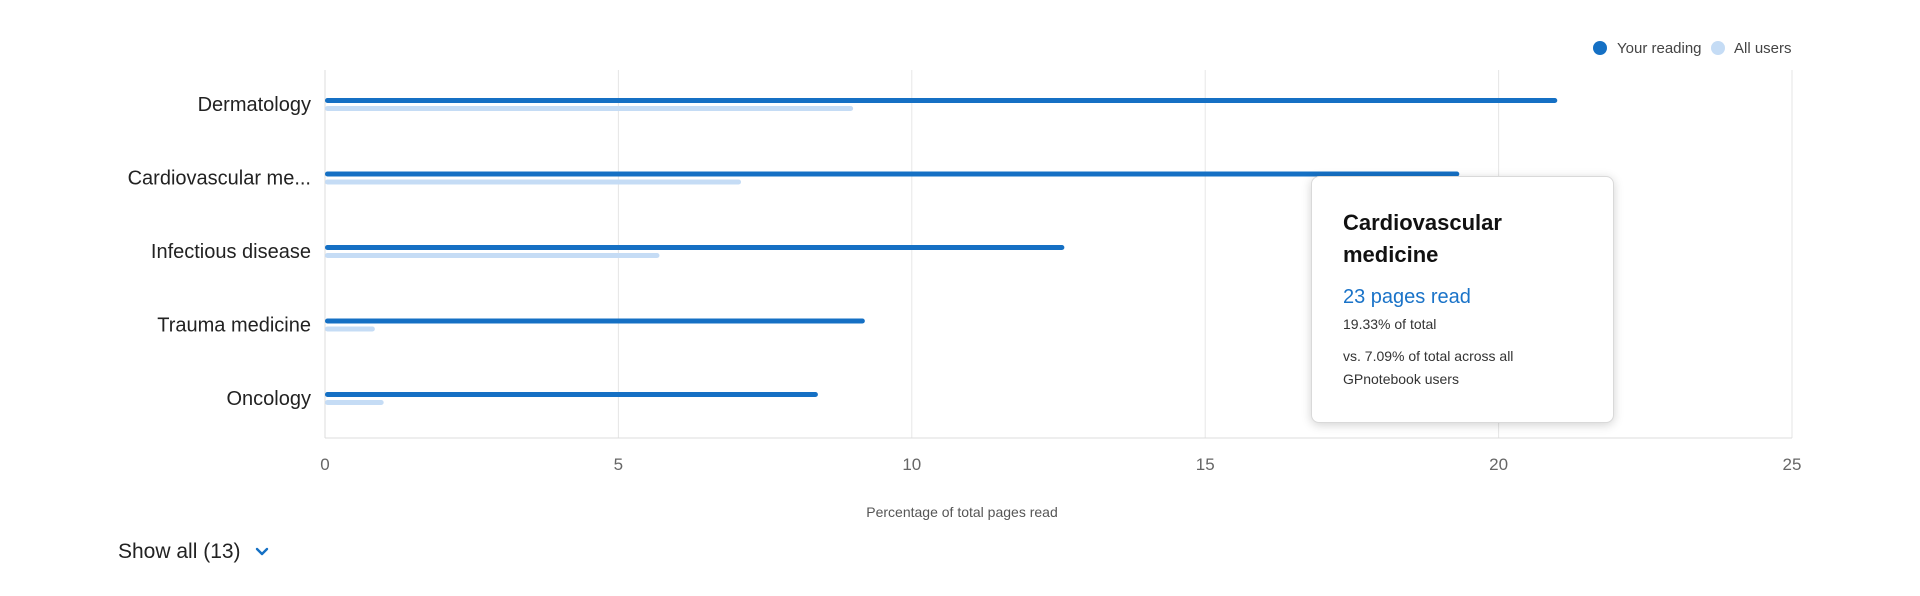 This screenshot has width=1920, height=596. I want to click on tooltip-title: Cardiovascular medicine, so click(1422, 238).